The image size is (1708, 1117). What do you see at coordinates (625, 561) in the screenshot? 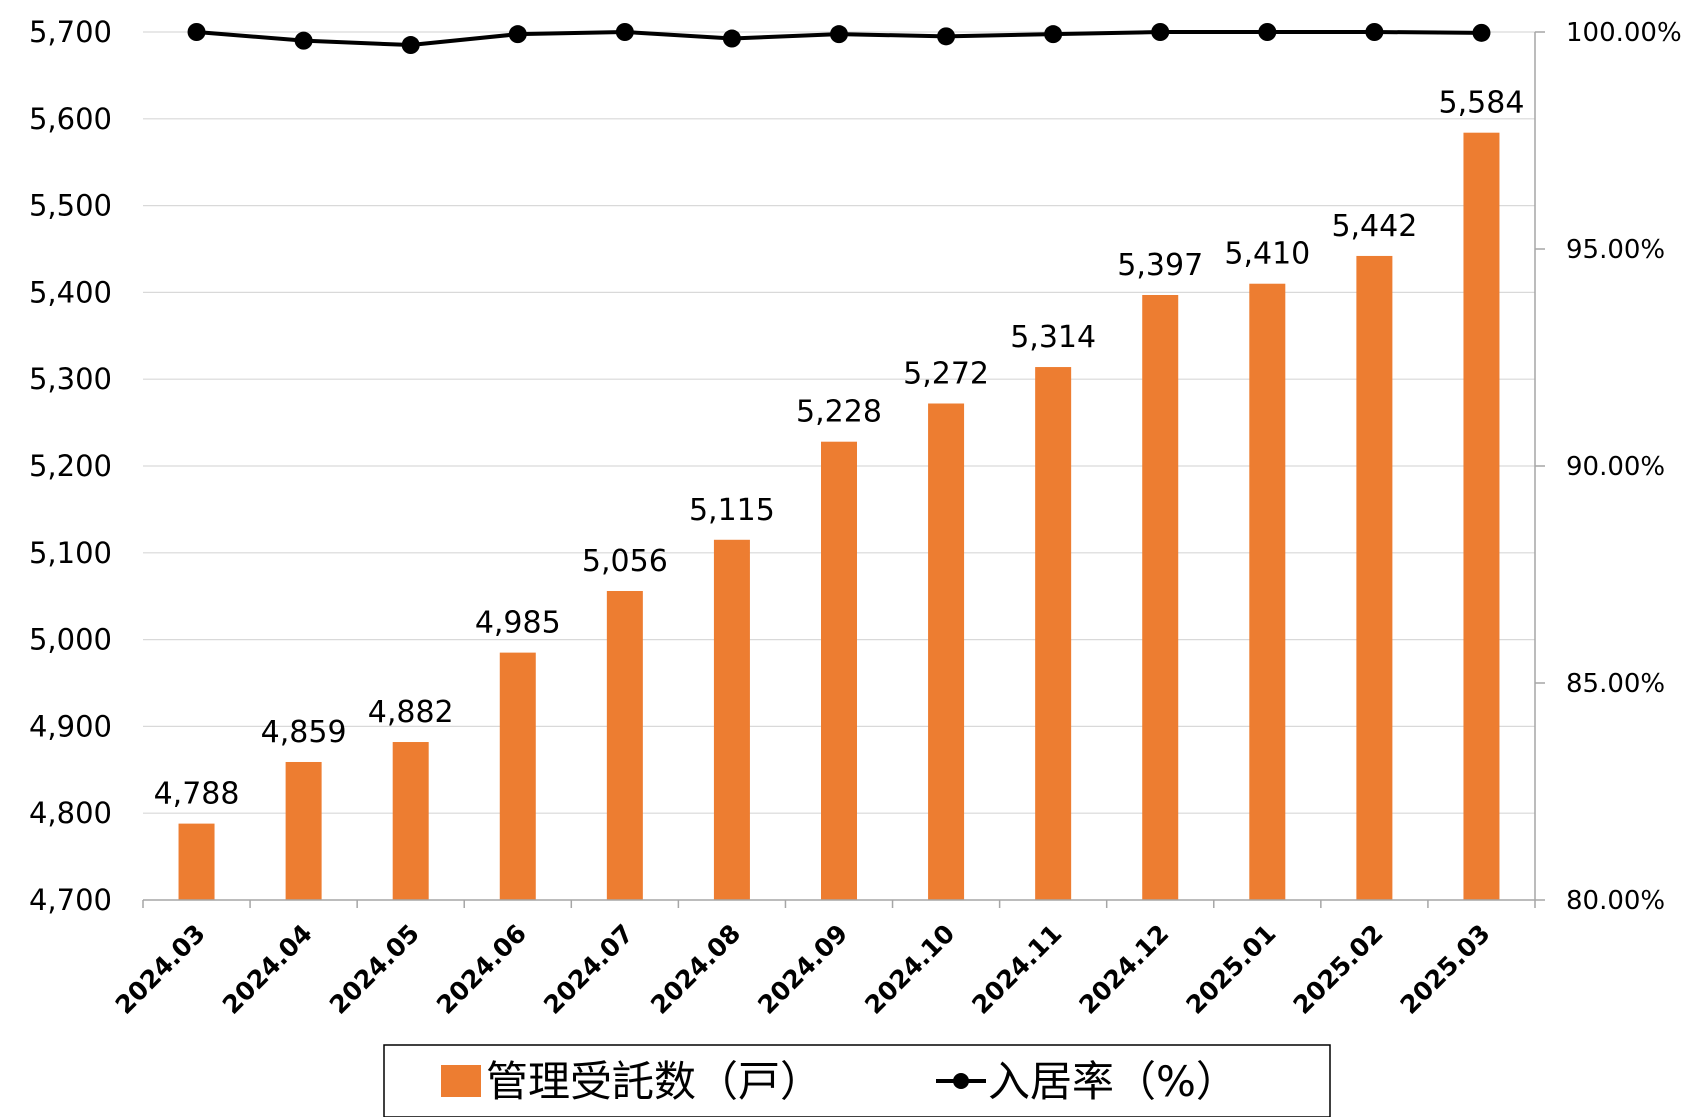
I see `bar-data-label: 5,056` at bounding box center [625, 561].